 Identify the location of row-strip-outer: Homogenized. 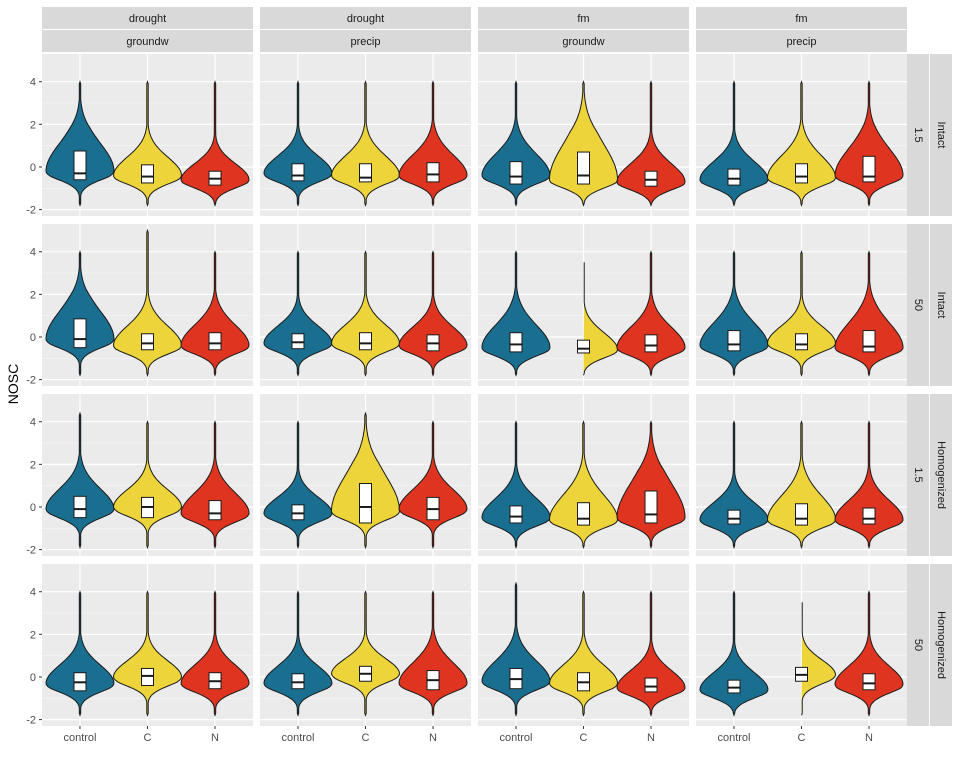
(941, 475).